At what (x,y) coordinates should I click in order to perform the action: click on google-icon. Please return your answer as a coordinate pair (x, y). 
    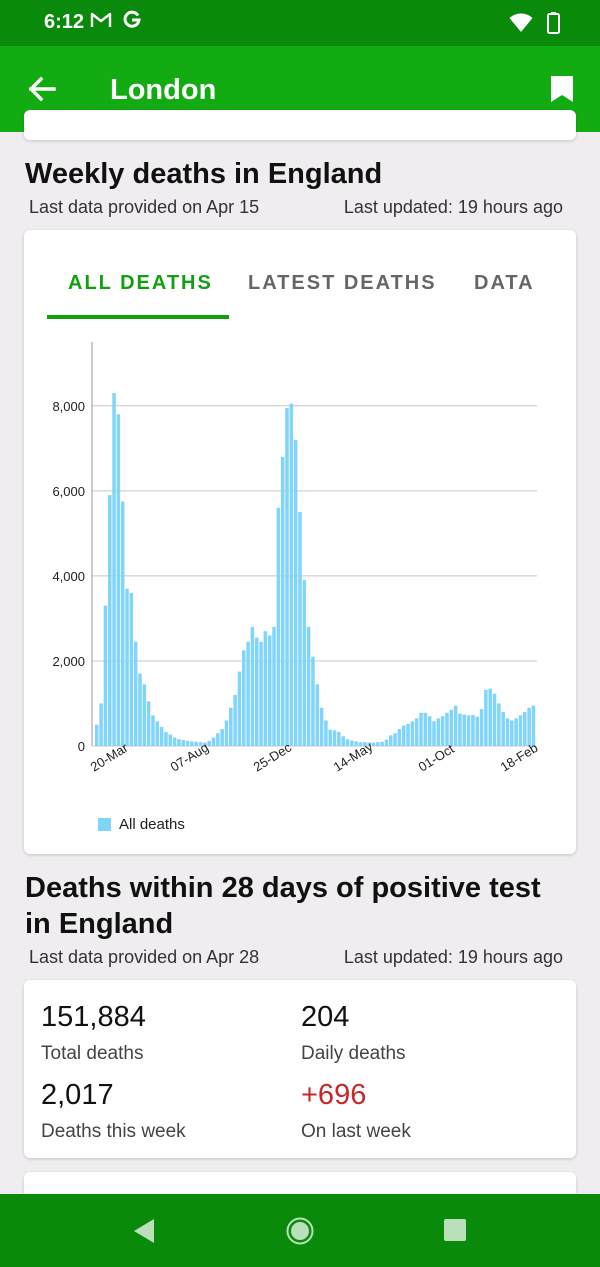
    Looking at the image, I should click on (132, 19).